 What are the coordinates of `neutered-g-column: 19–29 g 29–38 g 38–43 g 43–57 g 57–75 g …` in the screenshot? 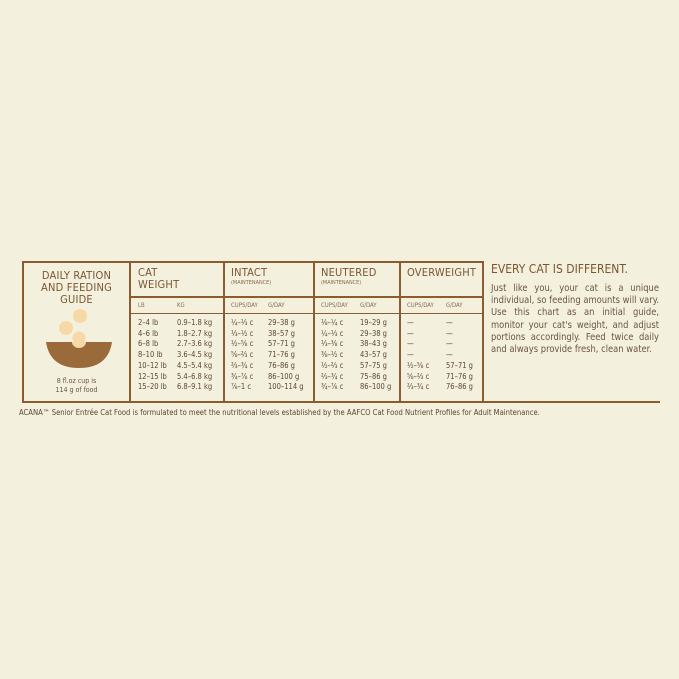 It's located at (376, 355).